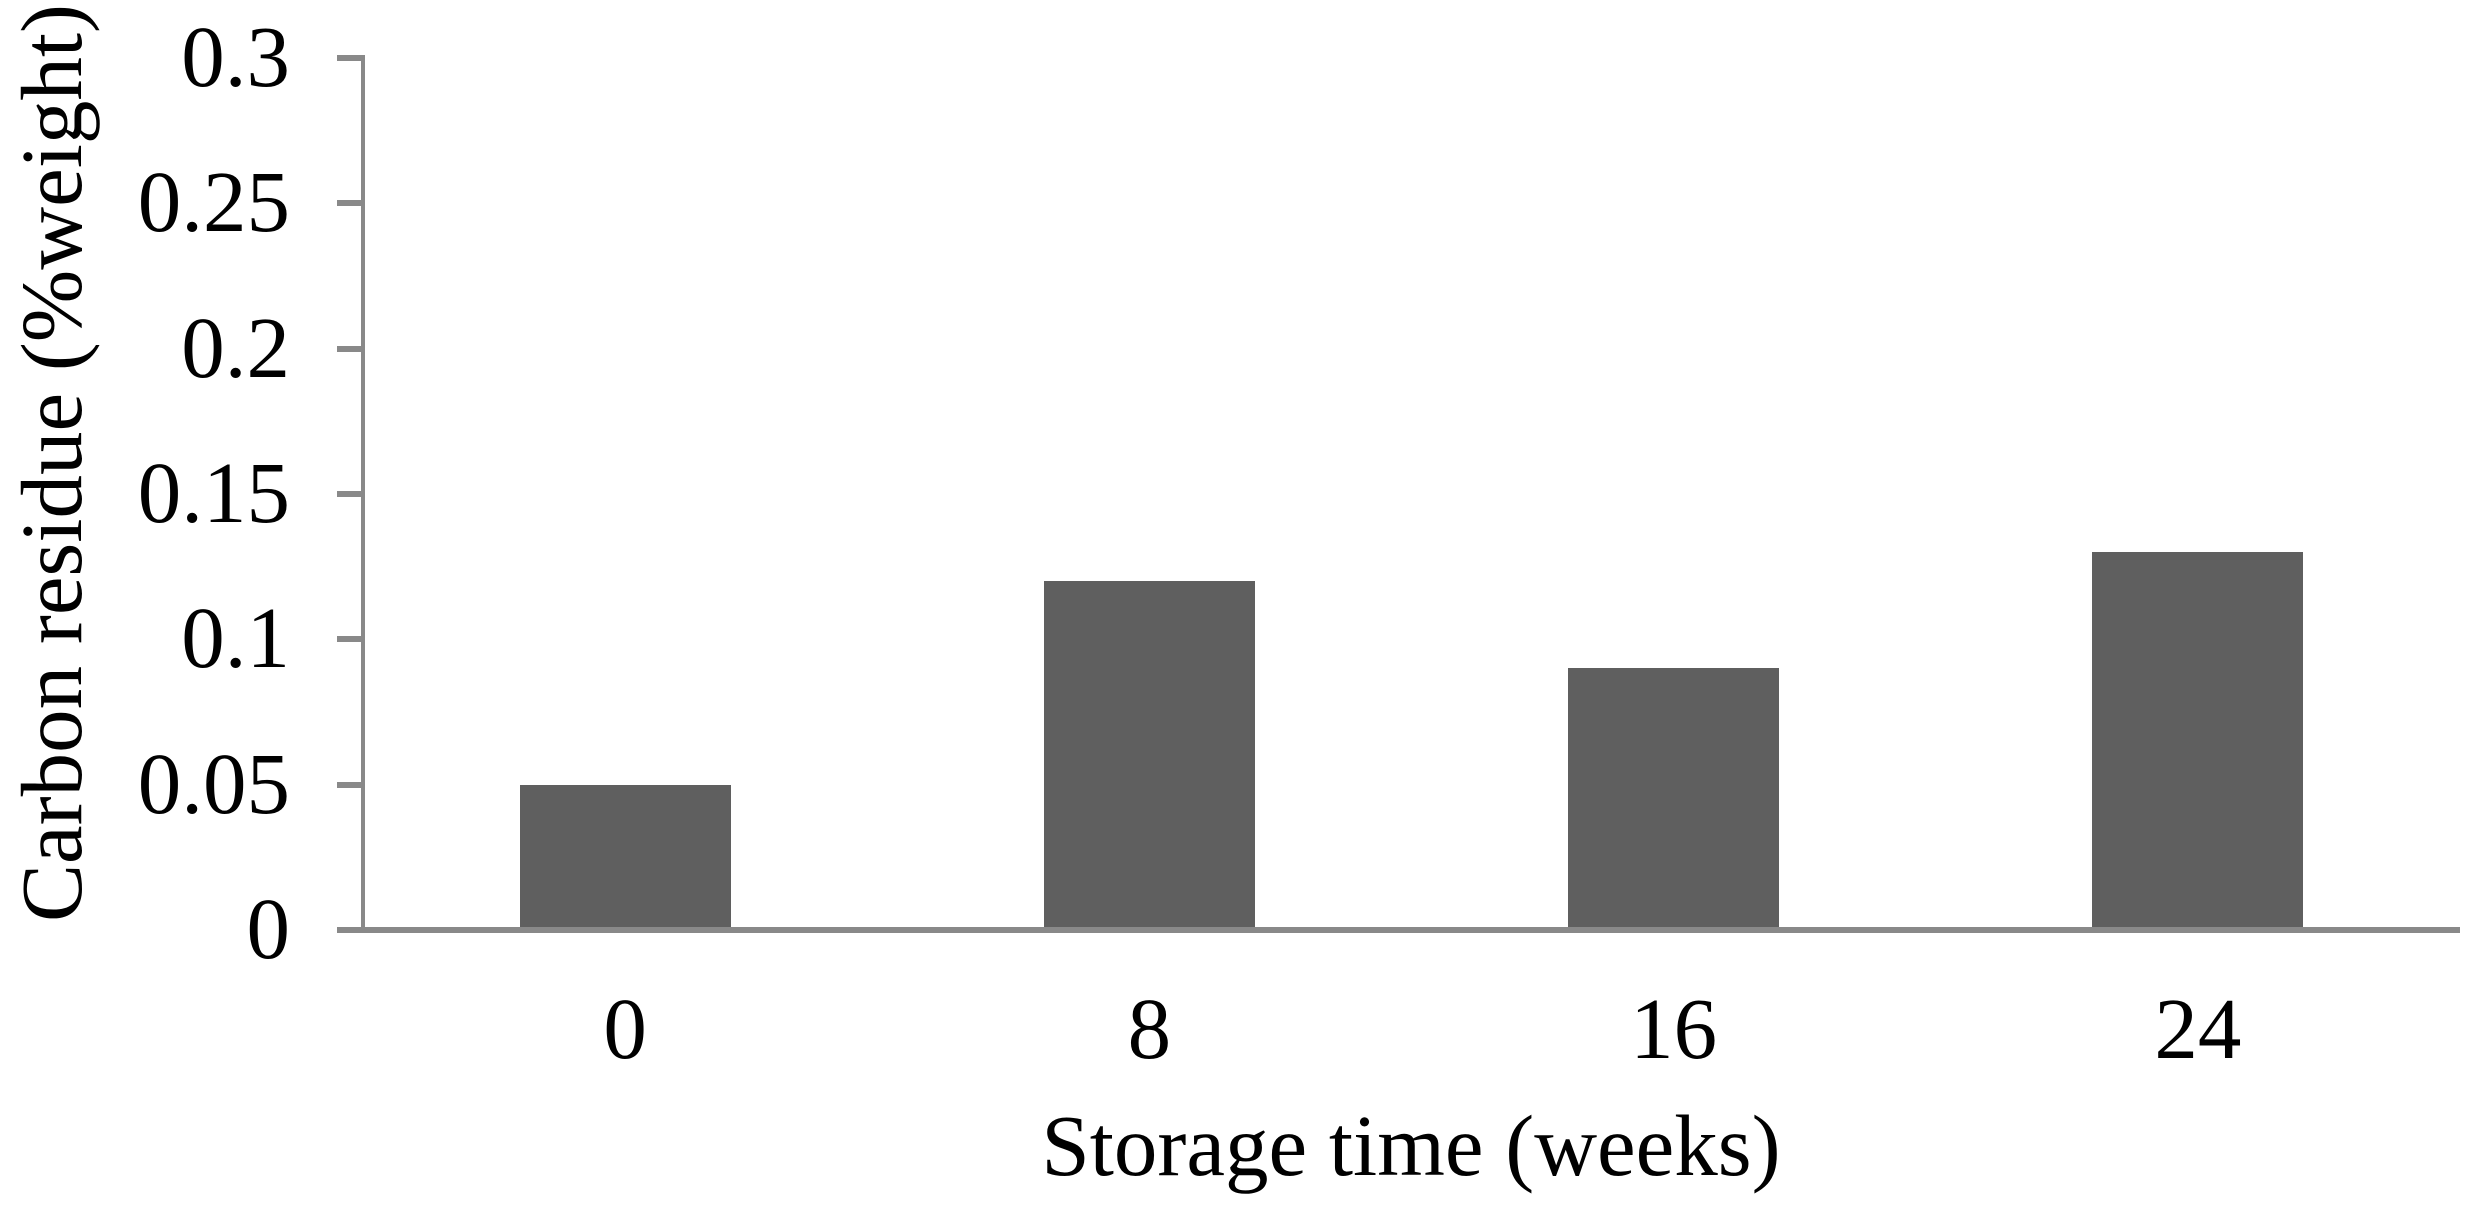 This screenshot has height=1205, width=2479. I want to click on y-axis-tick-label: 0.15, so click(213, 492).